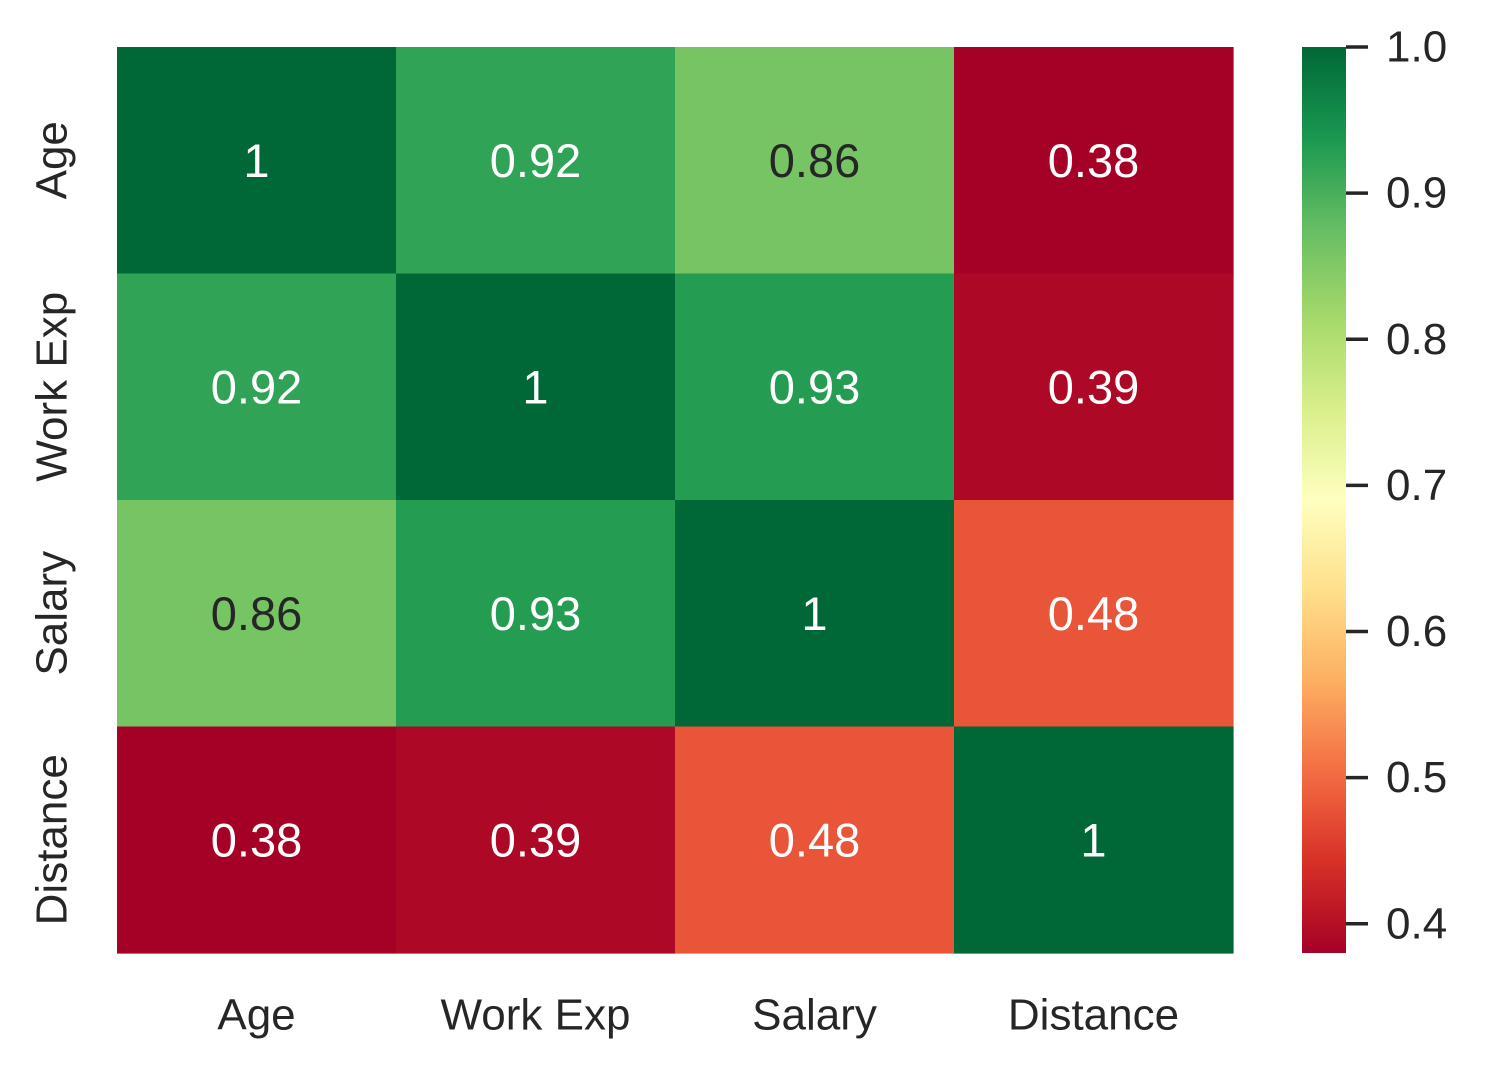 The height and width of the screenshot is (1075, 1487). What do you see at coordinates (1093, 1015) in the screenshot?
I see `x-tick-label: Distance` at bounding box center [1093, 1015].